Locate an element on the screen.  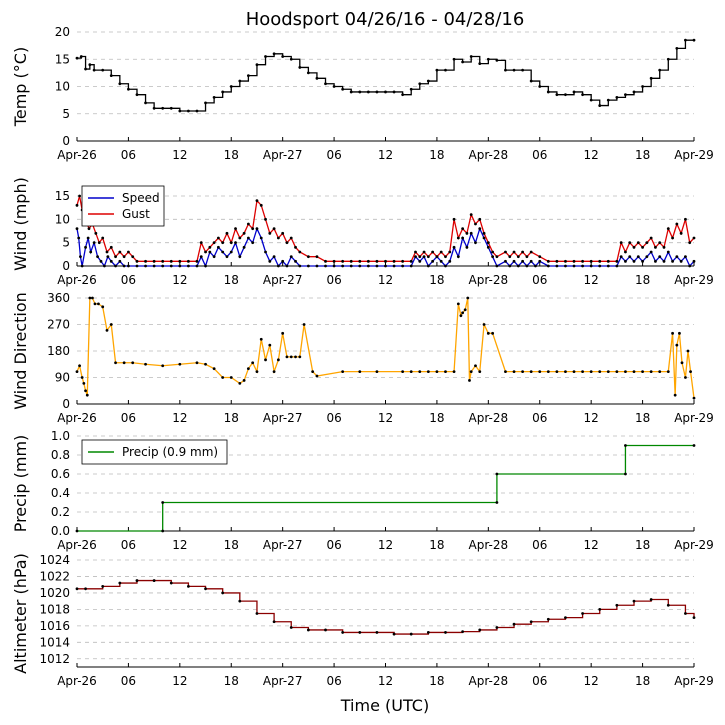
dir-series-line is located at coordinates (385, 348).